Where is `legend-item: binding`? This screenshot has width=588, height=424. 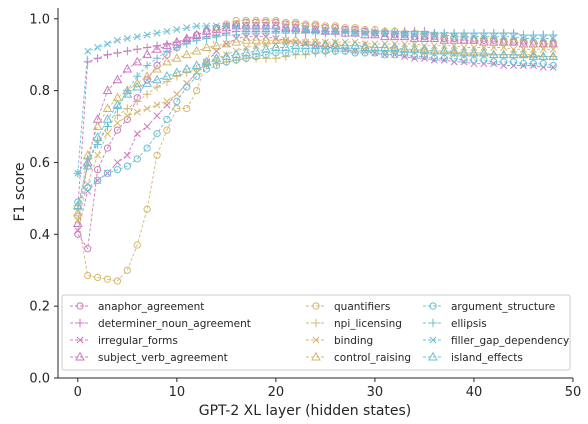 legend-item: binding is located at coordinates (339, 341).